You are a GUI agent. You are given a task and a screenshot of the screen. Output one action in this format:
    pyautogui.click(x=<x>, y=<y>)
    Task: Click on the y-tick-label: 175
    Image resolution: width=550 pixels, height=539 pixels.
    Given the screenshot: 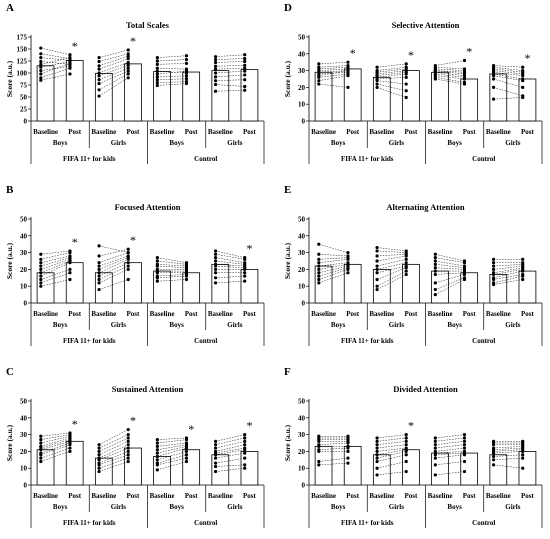 What is the action you would take?
    pyautogui.click(x=22, y=38)
    